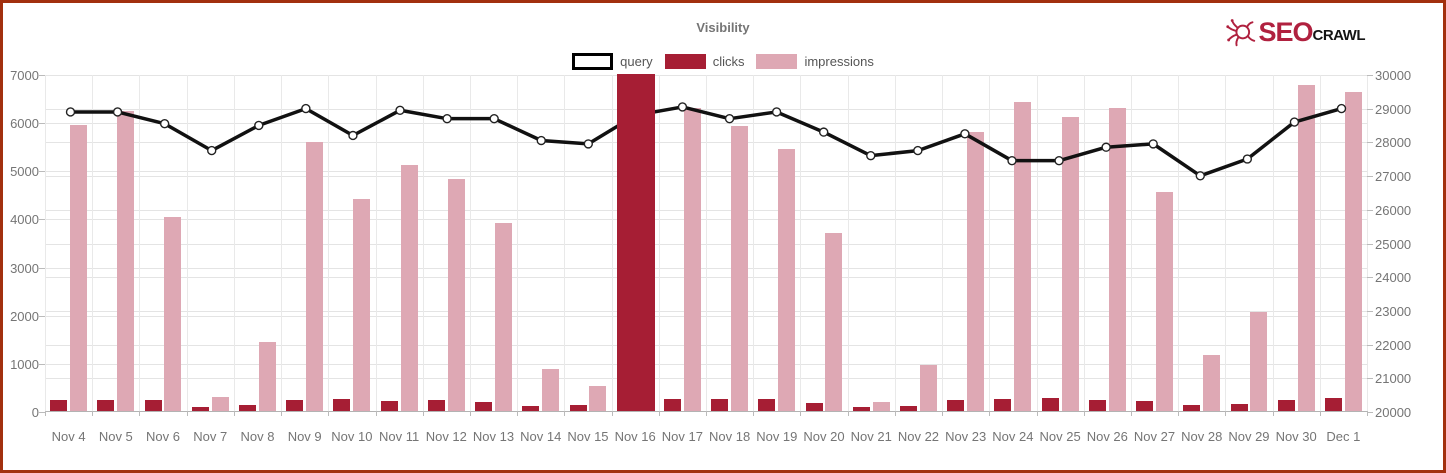  Describe the element at coordinates (815, 61) in the screenshot. I see `legend-item-impressions: impressions` at that location.